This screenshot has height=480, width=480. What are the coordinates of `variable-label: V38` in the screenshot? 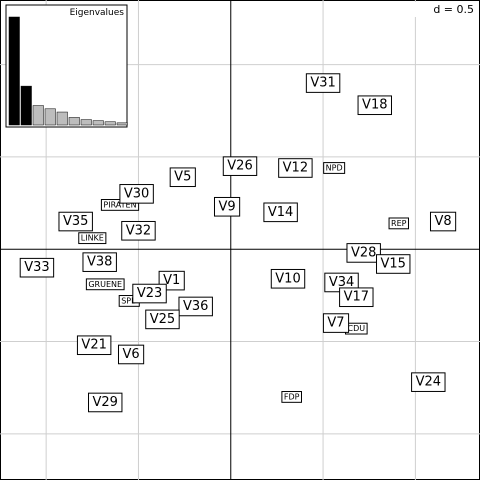 It's located at (99, 262).